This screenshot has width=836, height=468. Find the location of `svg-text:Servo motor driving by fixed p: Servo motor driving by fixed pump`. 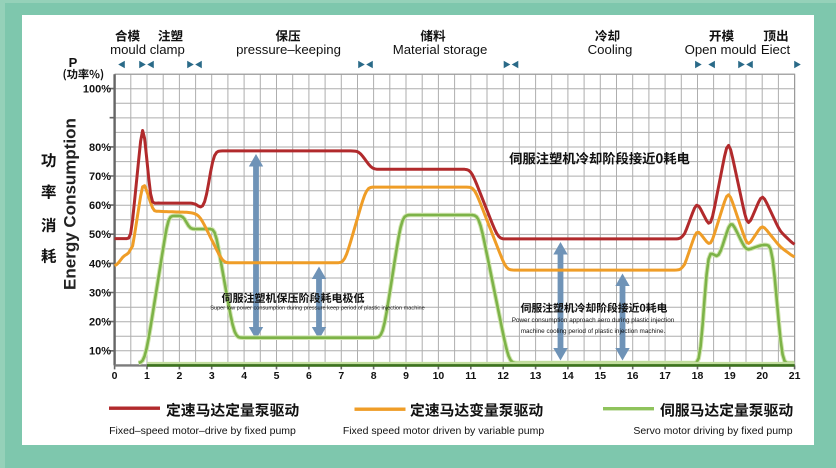

svg-text:Servo motor driving by fixed p: Servo motor driving by fixed pump is located at coordinates (712, 431).